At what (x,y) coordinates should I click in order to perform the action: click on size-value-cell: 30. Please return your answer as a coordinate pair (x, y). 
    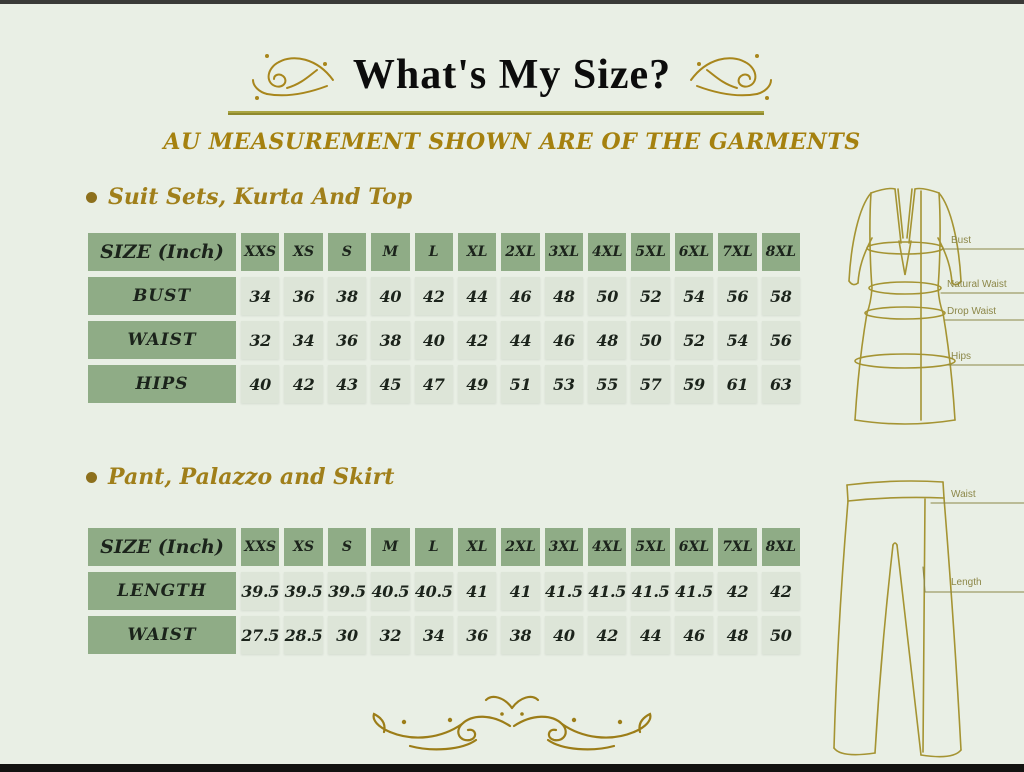
    Looking at the image, I should click on (347, 635).